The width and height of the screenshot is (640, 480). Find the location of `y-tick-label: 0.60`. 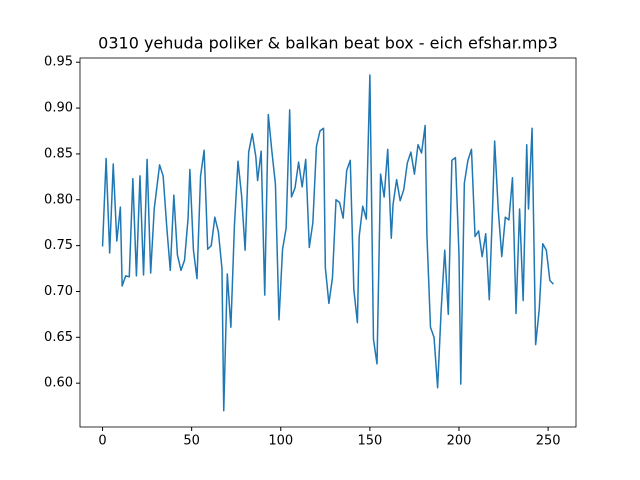

y-tick-label: 0.60 is located at coordinates (58, 383).